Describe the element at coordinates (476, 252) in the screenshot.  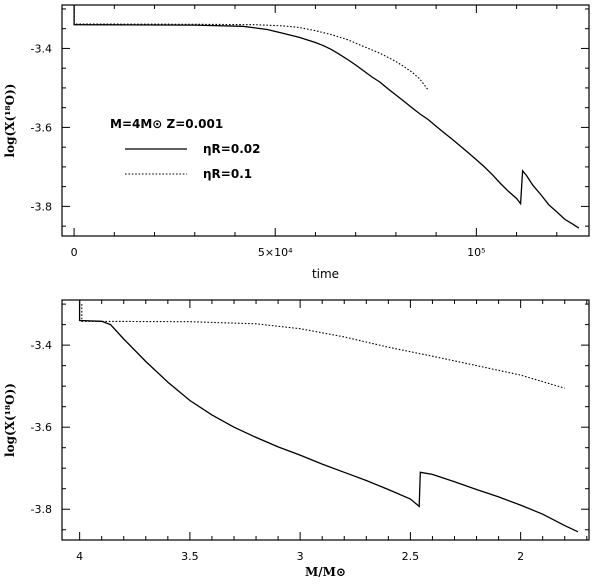
I see `x-tick-label: 10⁵` at that location.